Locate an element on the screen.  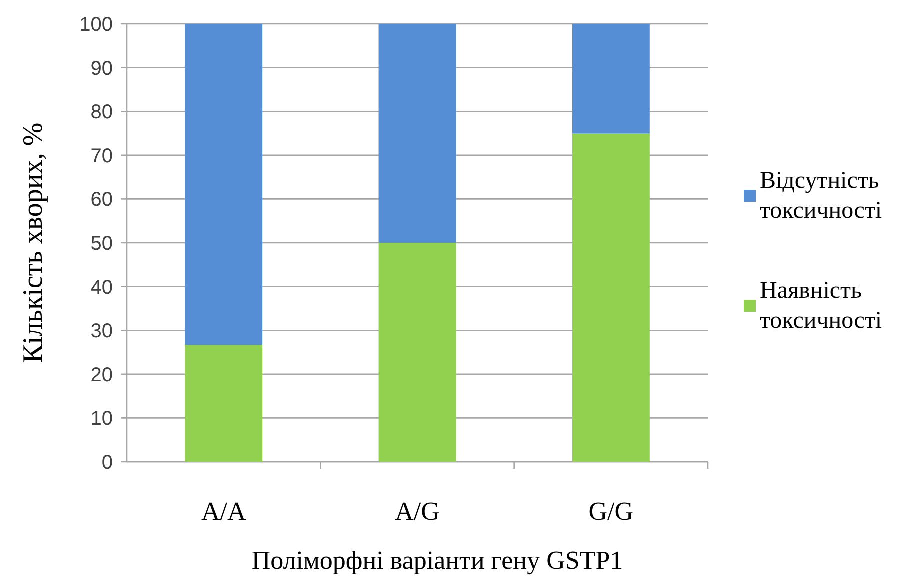
y-tick-label: 0 is located at coordinates (107, 463).